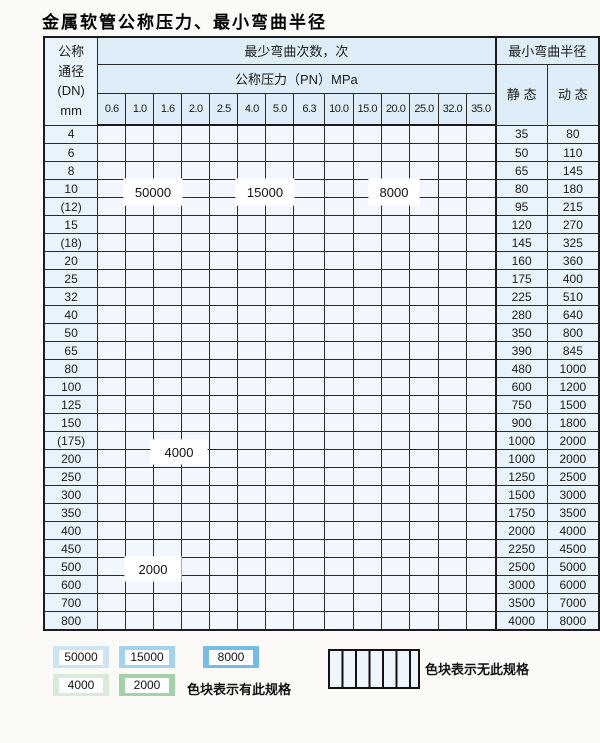  What do you see at coordinates (321, 332) in the screenshot?
I see `table-row: 50 350 800` at bounding box center [321, 332].